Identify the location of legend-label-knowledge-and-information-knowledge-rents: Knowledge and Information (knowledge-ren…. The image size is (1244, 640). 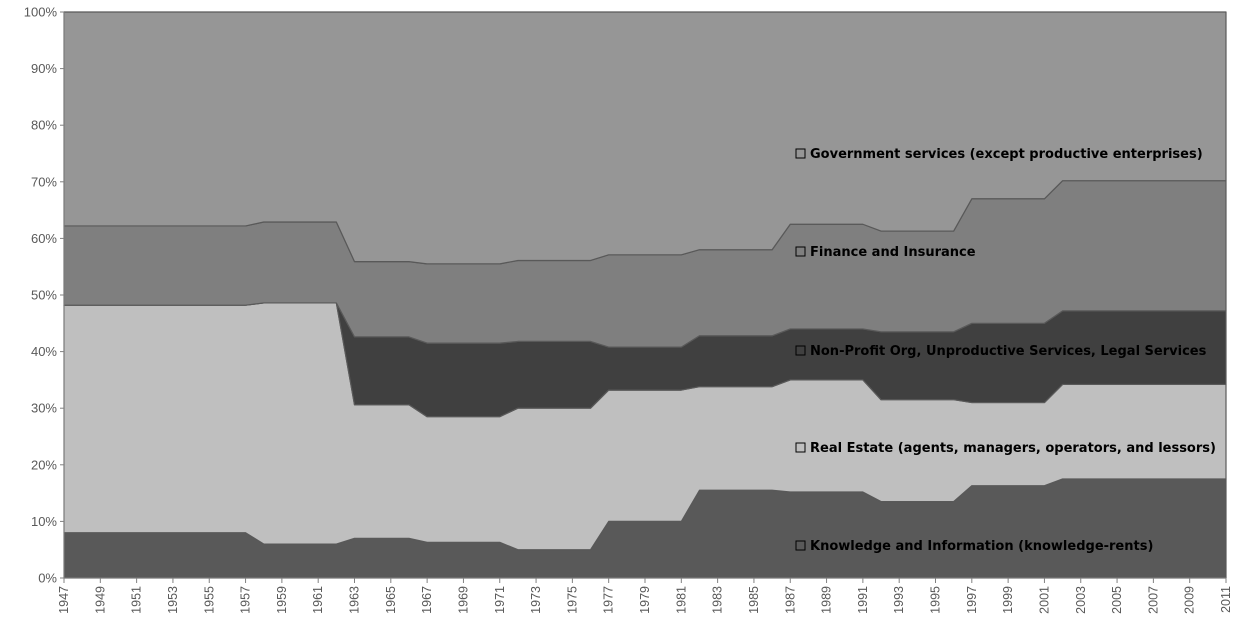
(981, 546).